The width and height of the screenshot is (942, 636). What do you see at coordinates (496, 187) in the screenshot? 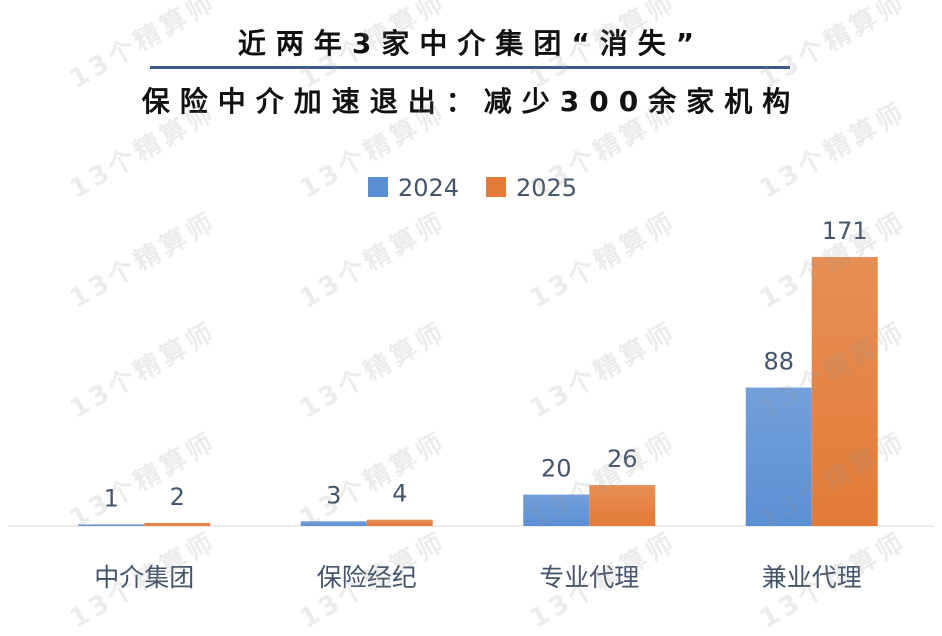
I see `legend-swatch-2025` at bounding box center [496, 187].